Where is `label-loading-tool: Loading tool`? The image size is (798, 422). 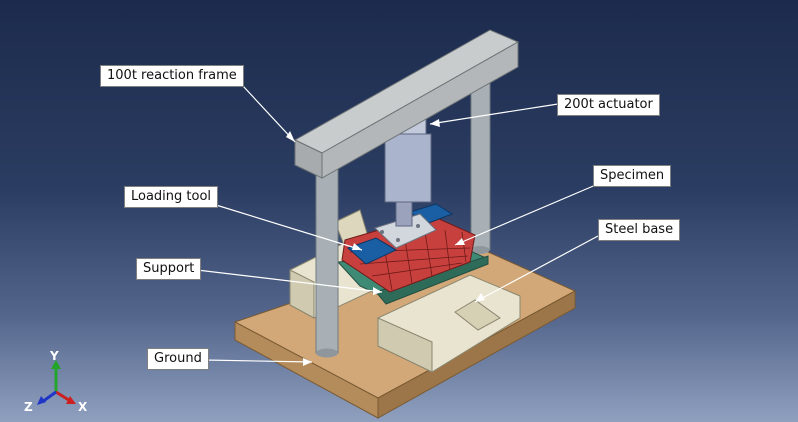 label-loading-tool: Loading tool is located at coordinates (171, 197).